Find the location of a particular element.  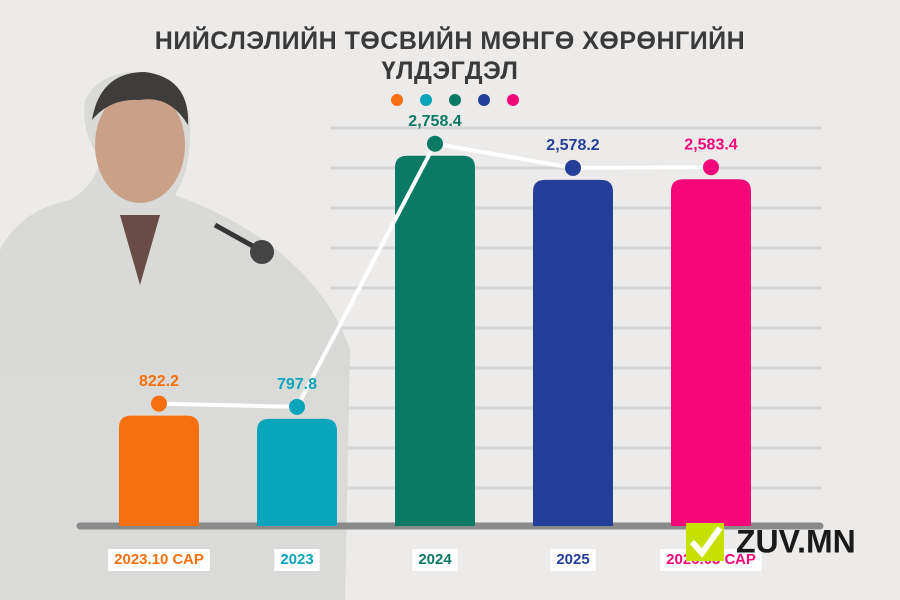

data-label: 2,758.4 is located at coordinates (434, 121).